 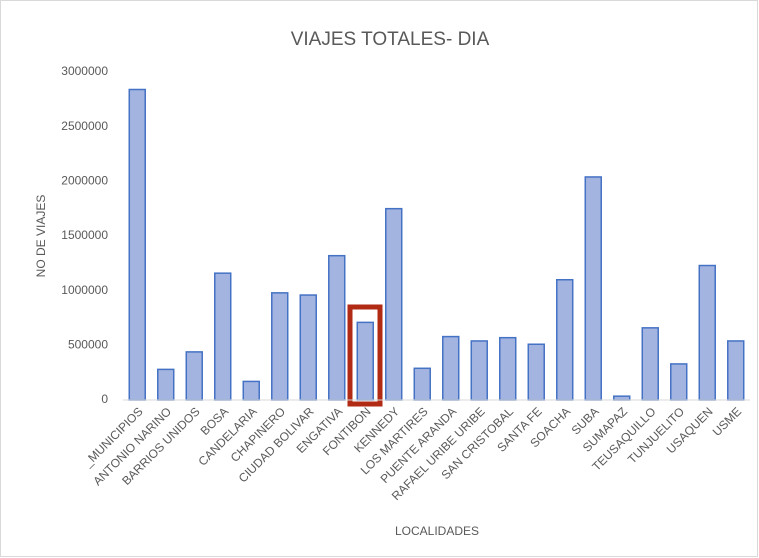 What do you see at coordinates (390, 39) in the screenshot?
I see `chart-title: VIAJES TOTALES- DIA` at bounding box center [390, 39].